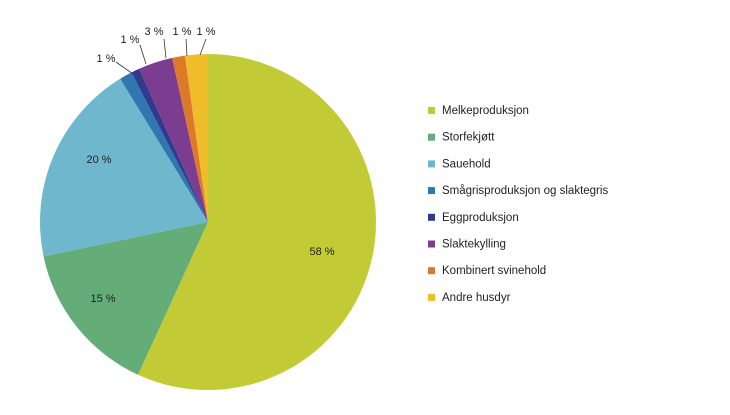  Describe the element at coordinates (203, 47) in the screenshot. I see `leader-line-andre-husdyr` at that location.